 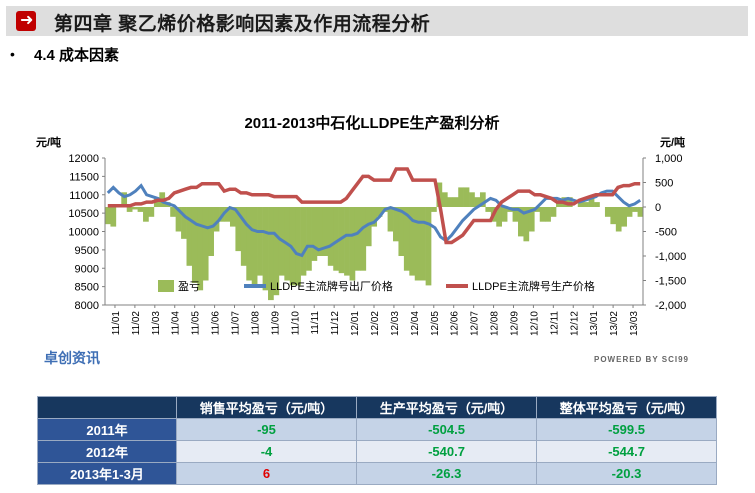 I want to click on table-cell: -544.7, so click(x=626, y=451).